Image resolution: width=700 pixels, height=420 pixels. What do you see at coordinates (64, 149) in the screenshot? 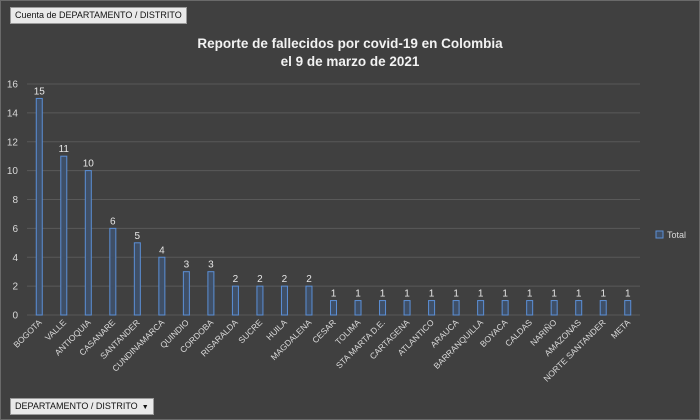
I see `data-label: 11` at bounding box center [64, 149].